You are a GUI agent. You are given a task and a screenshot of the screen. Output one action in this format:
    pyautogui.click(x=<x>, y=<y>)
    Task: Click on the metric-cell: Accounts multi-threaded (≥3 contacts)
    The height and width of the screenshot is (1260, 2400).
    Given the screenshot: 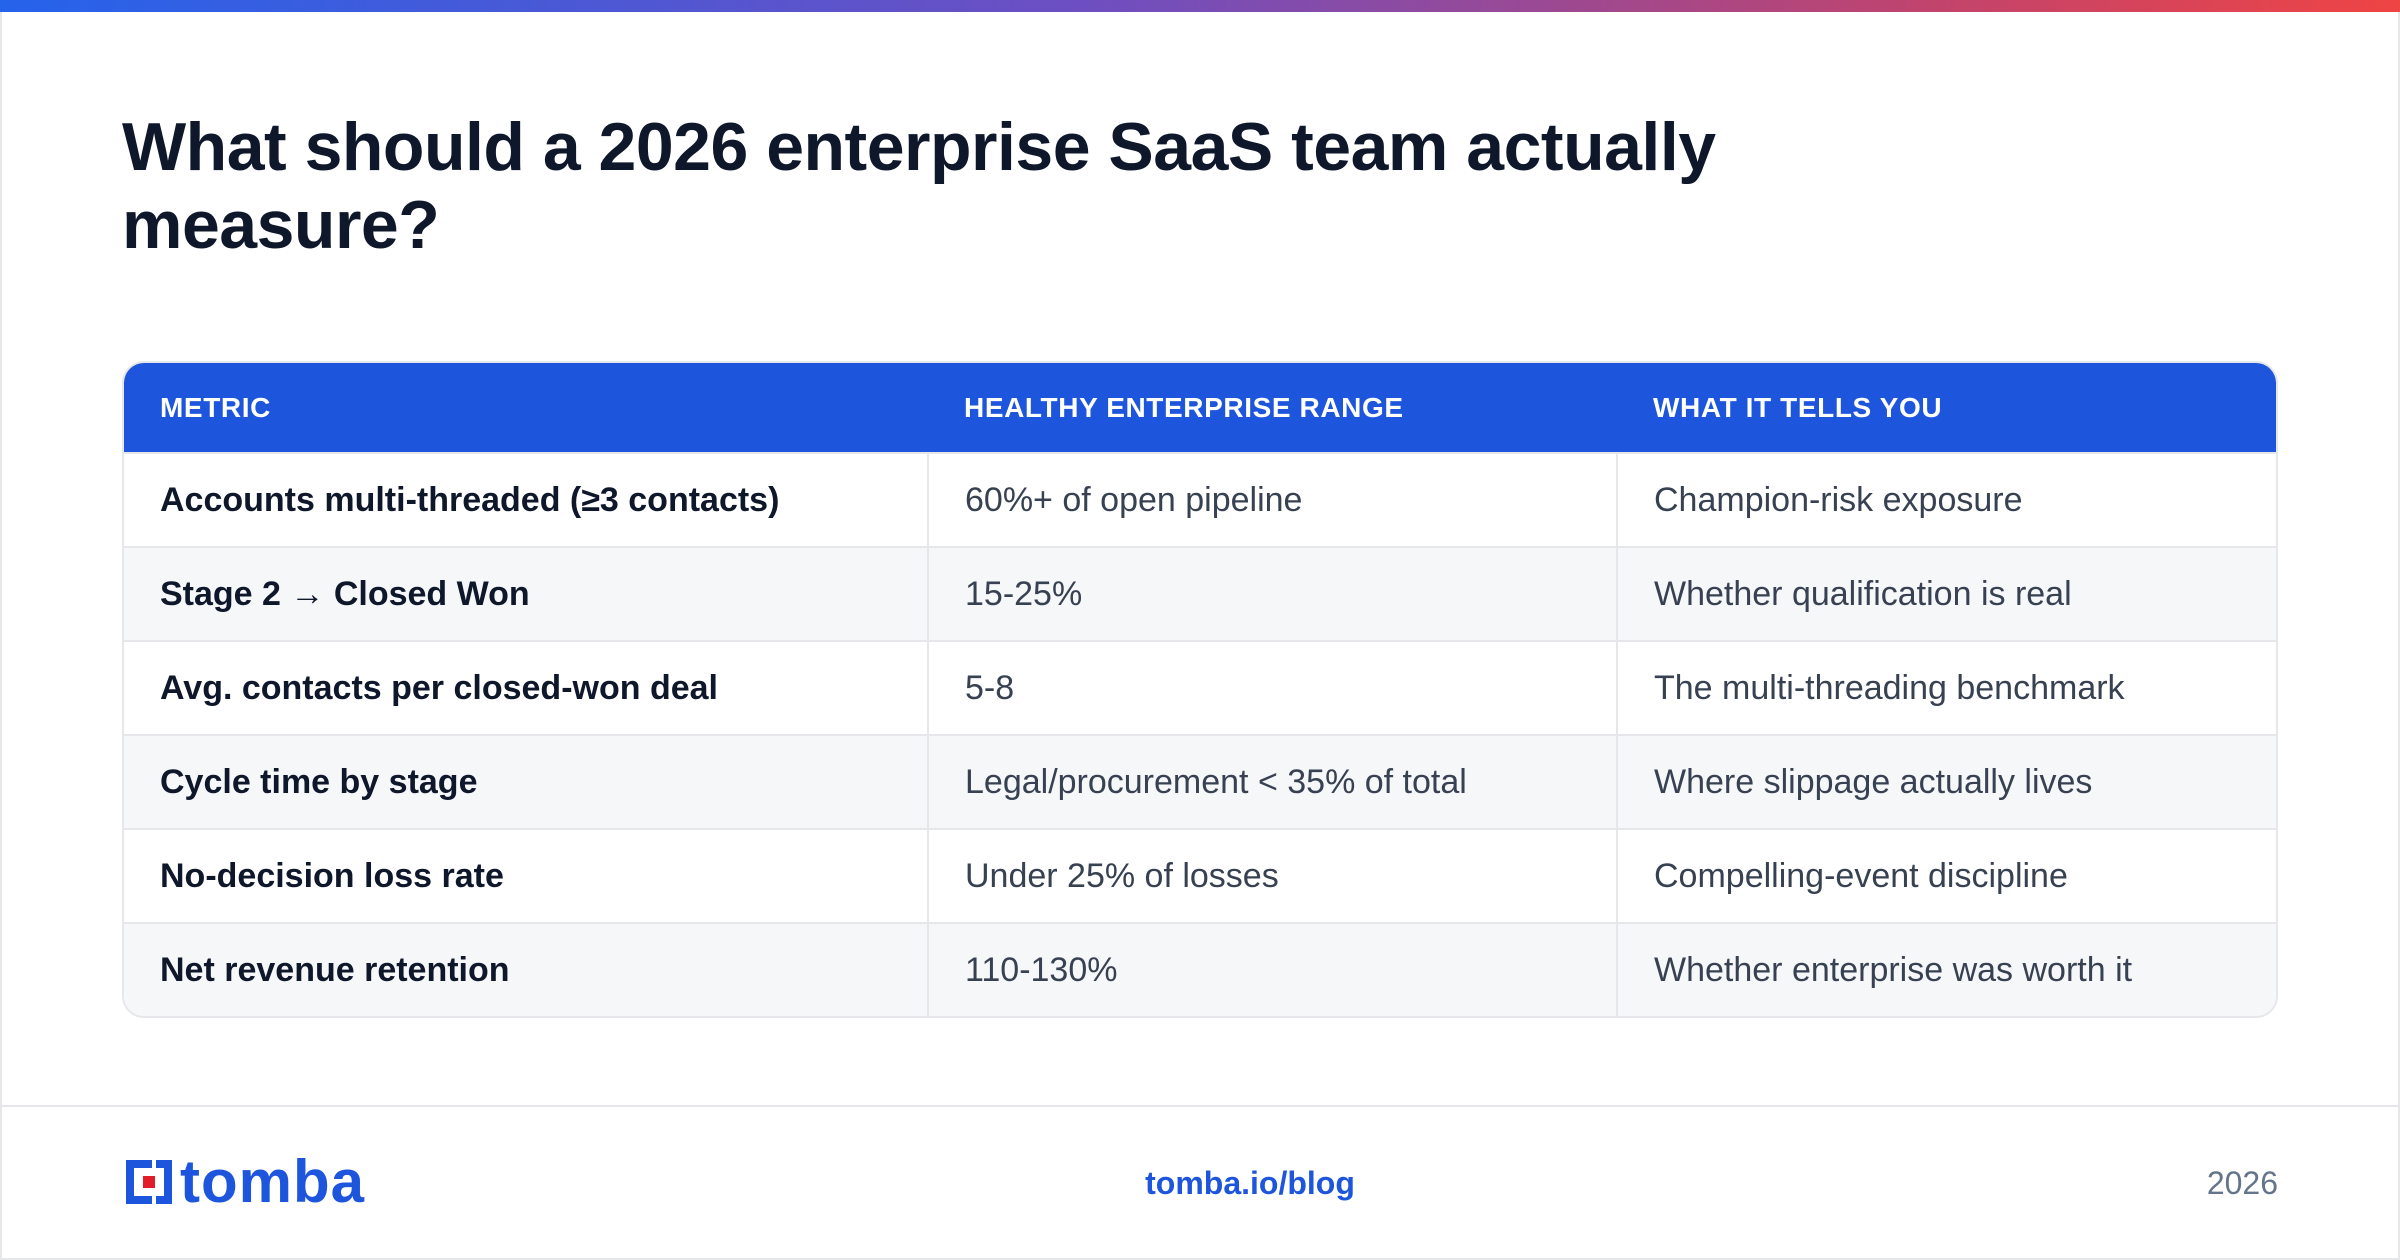 What is the action you would take?
    pyautogui.click(x=470, y=499)
    